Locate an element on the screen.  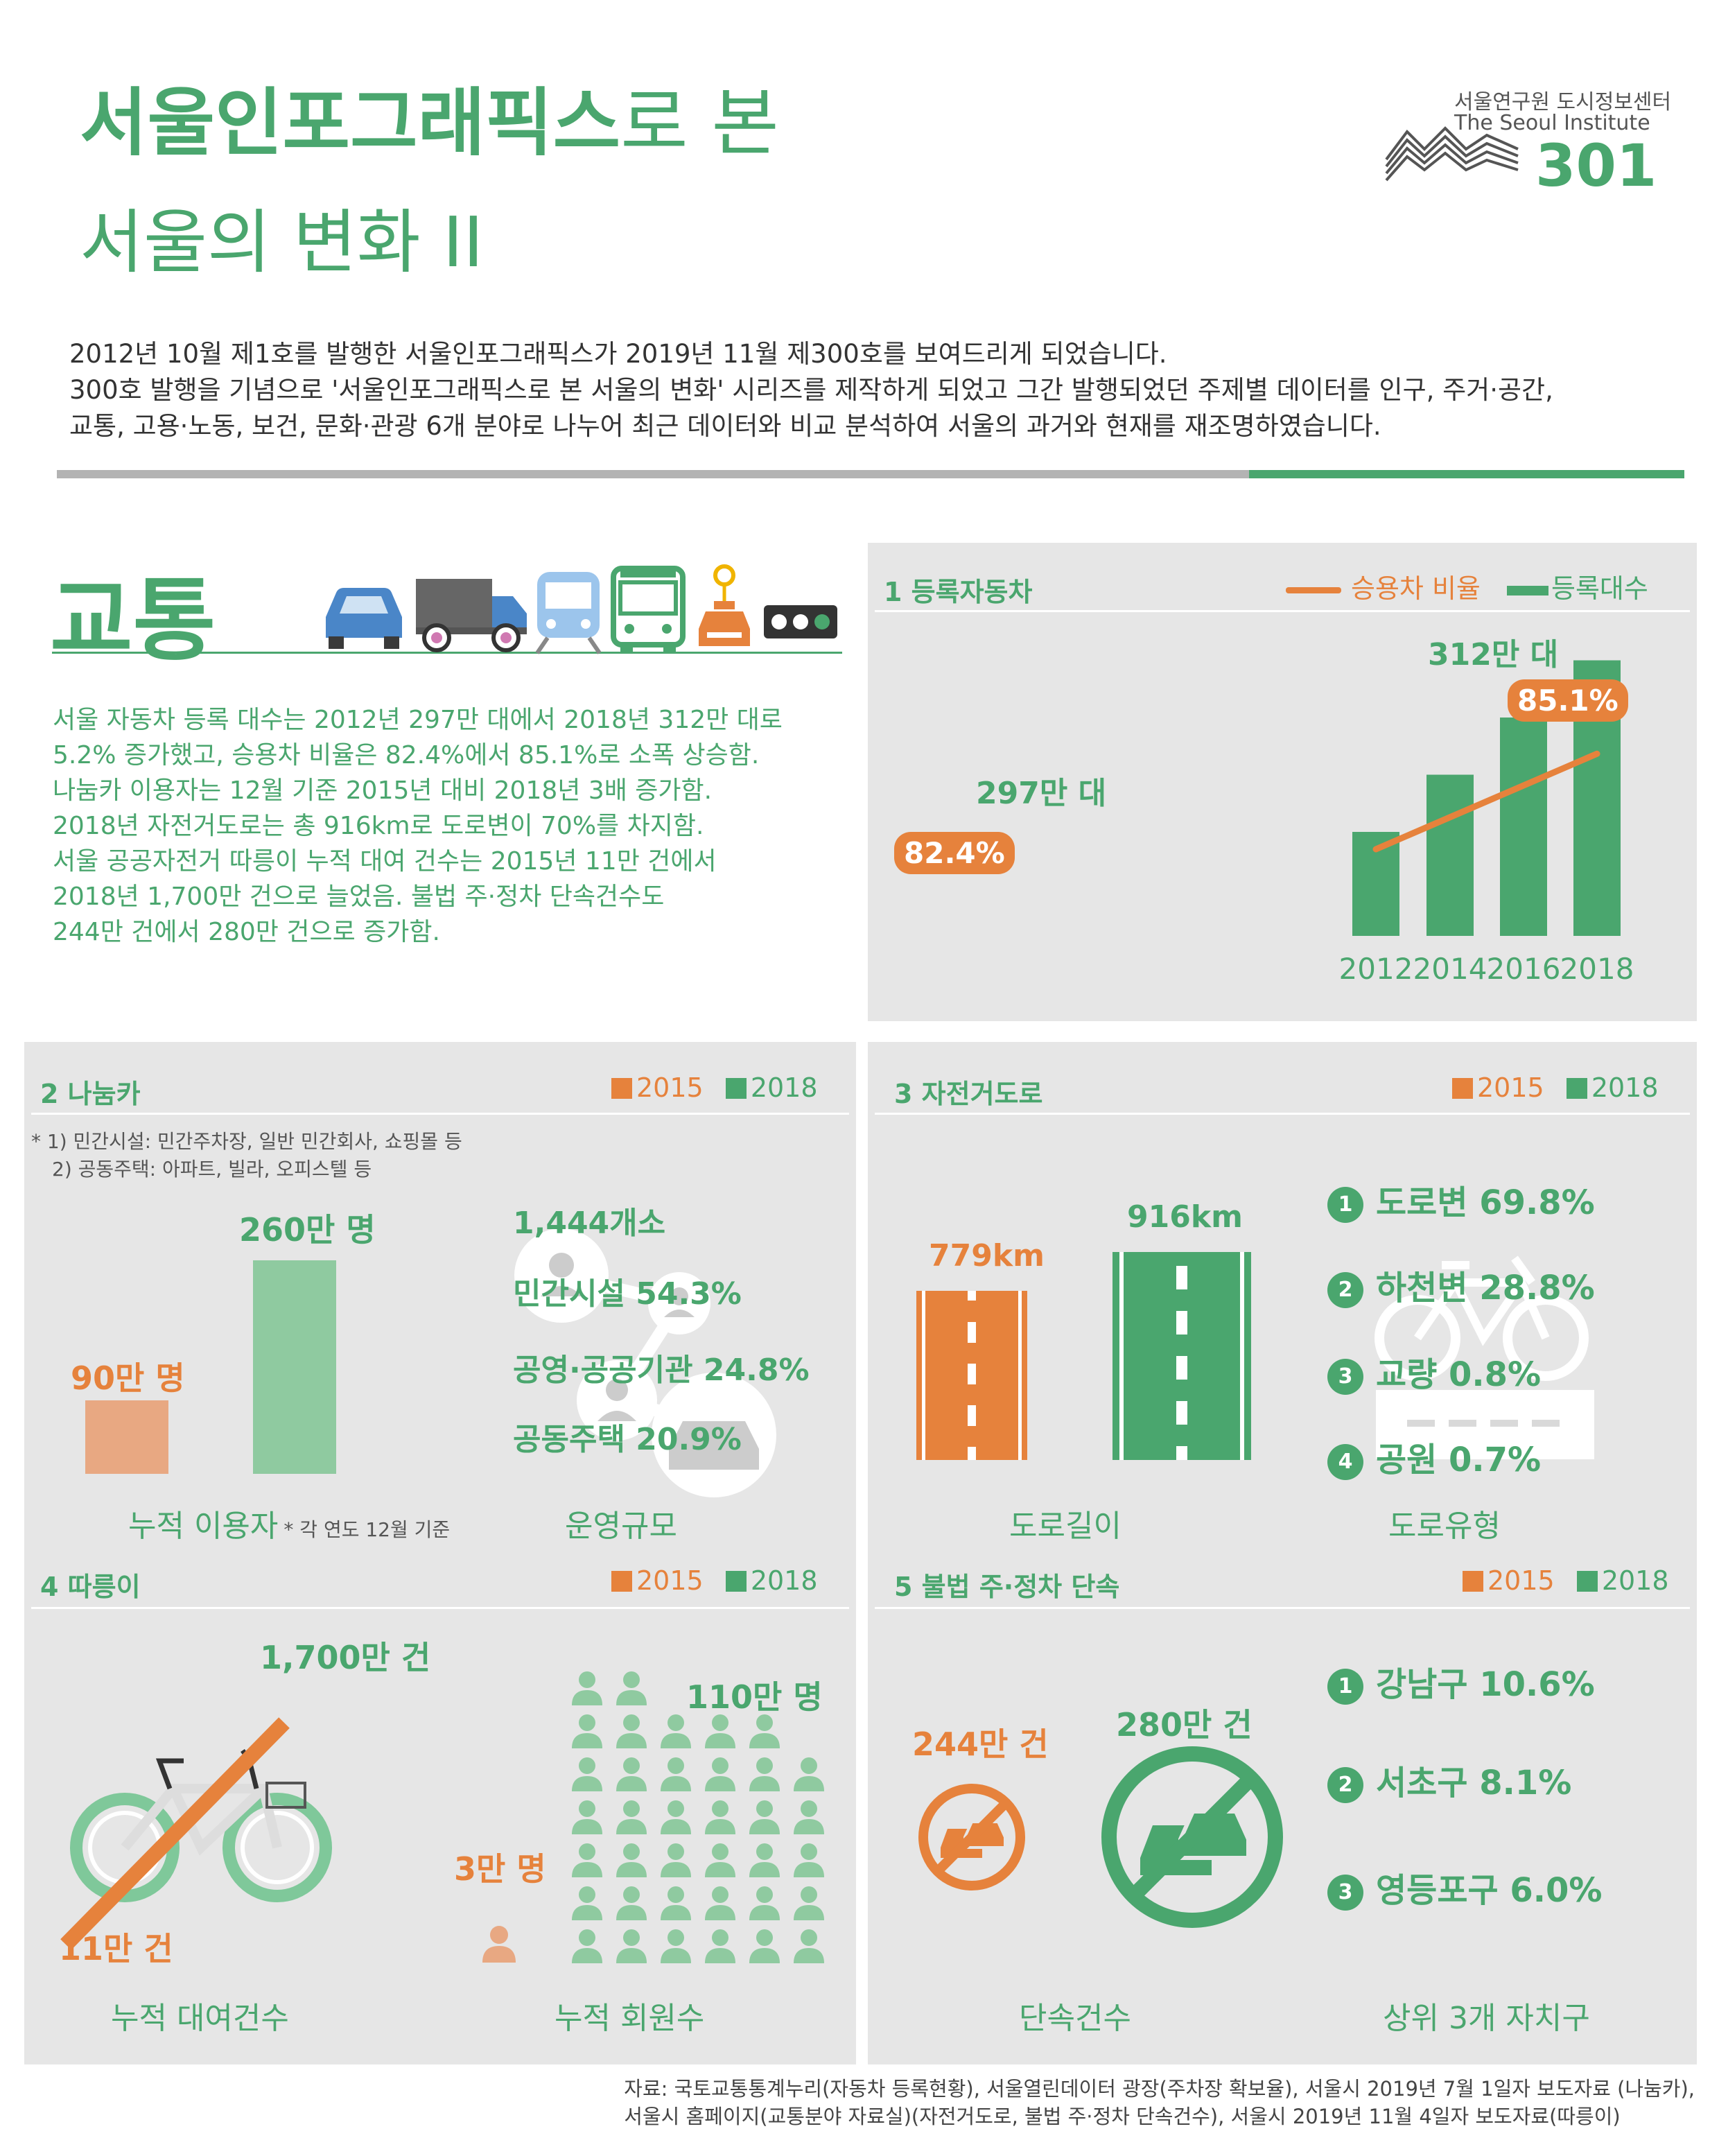
users-2015-label: 90만 명 is located at coordinates (128, 1378).